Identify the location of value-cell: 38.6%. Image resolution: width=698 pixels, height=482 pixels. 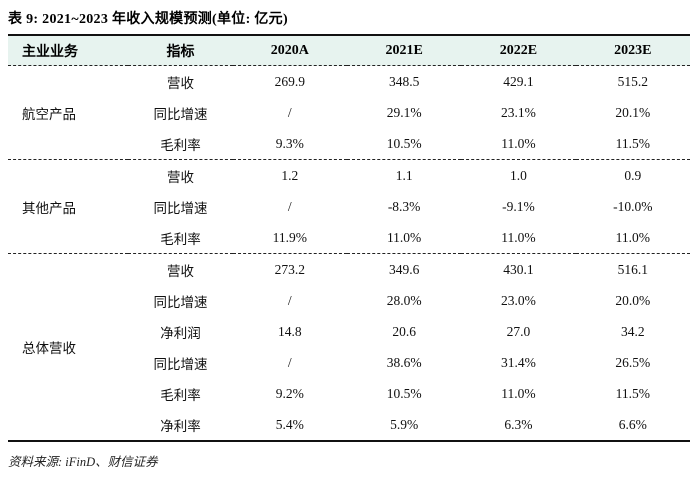
(404, 362).